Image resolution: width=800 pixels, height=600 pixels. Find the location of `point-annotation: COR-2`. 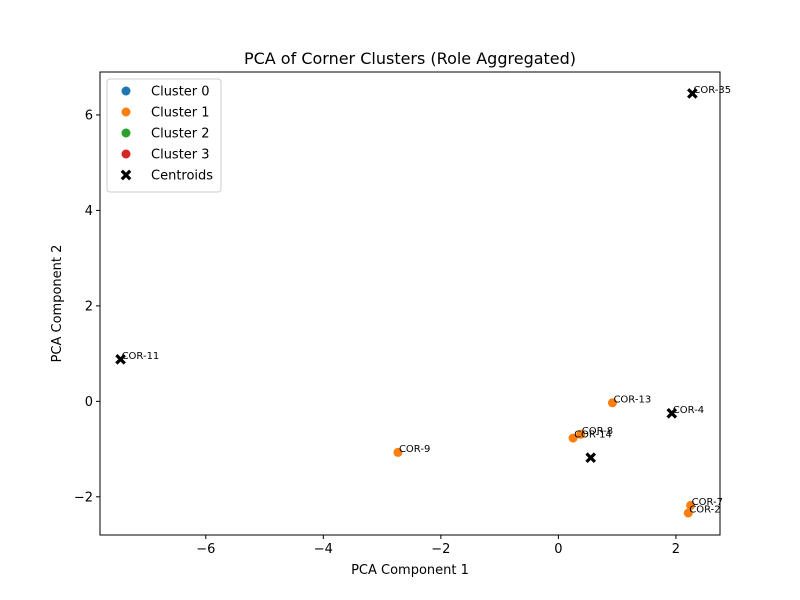

point-annotation: COR-2 is located at coordinates (704, 510).